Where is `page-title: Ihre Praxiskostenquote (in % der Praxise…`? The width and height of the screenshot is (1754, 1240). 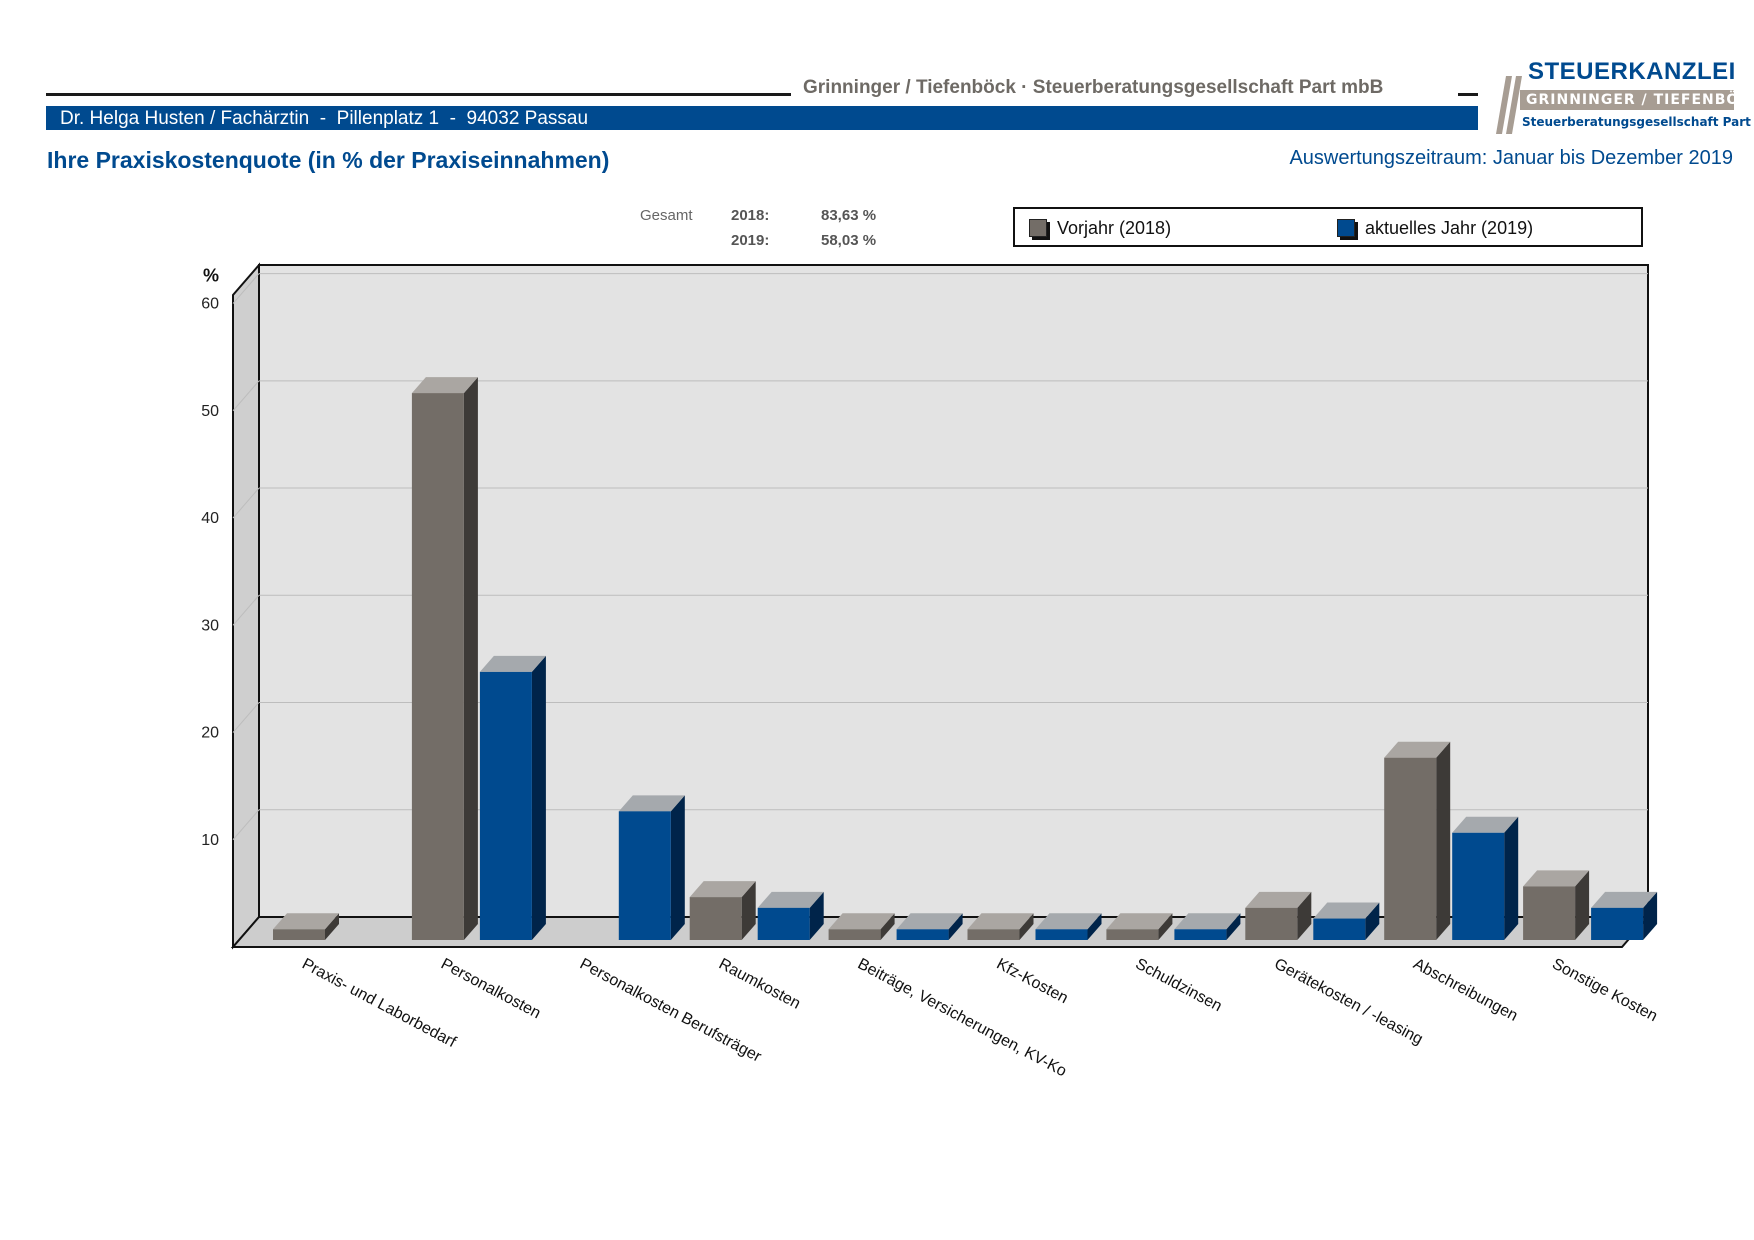
page-title: Ihre Praxiskostenquote (in % der Praxise… is located at coordinates (328, 160).